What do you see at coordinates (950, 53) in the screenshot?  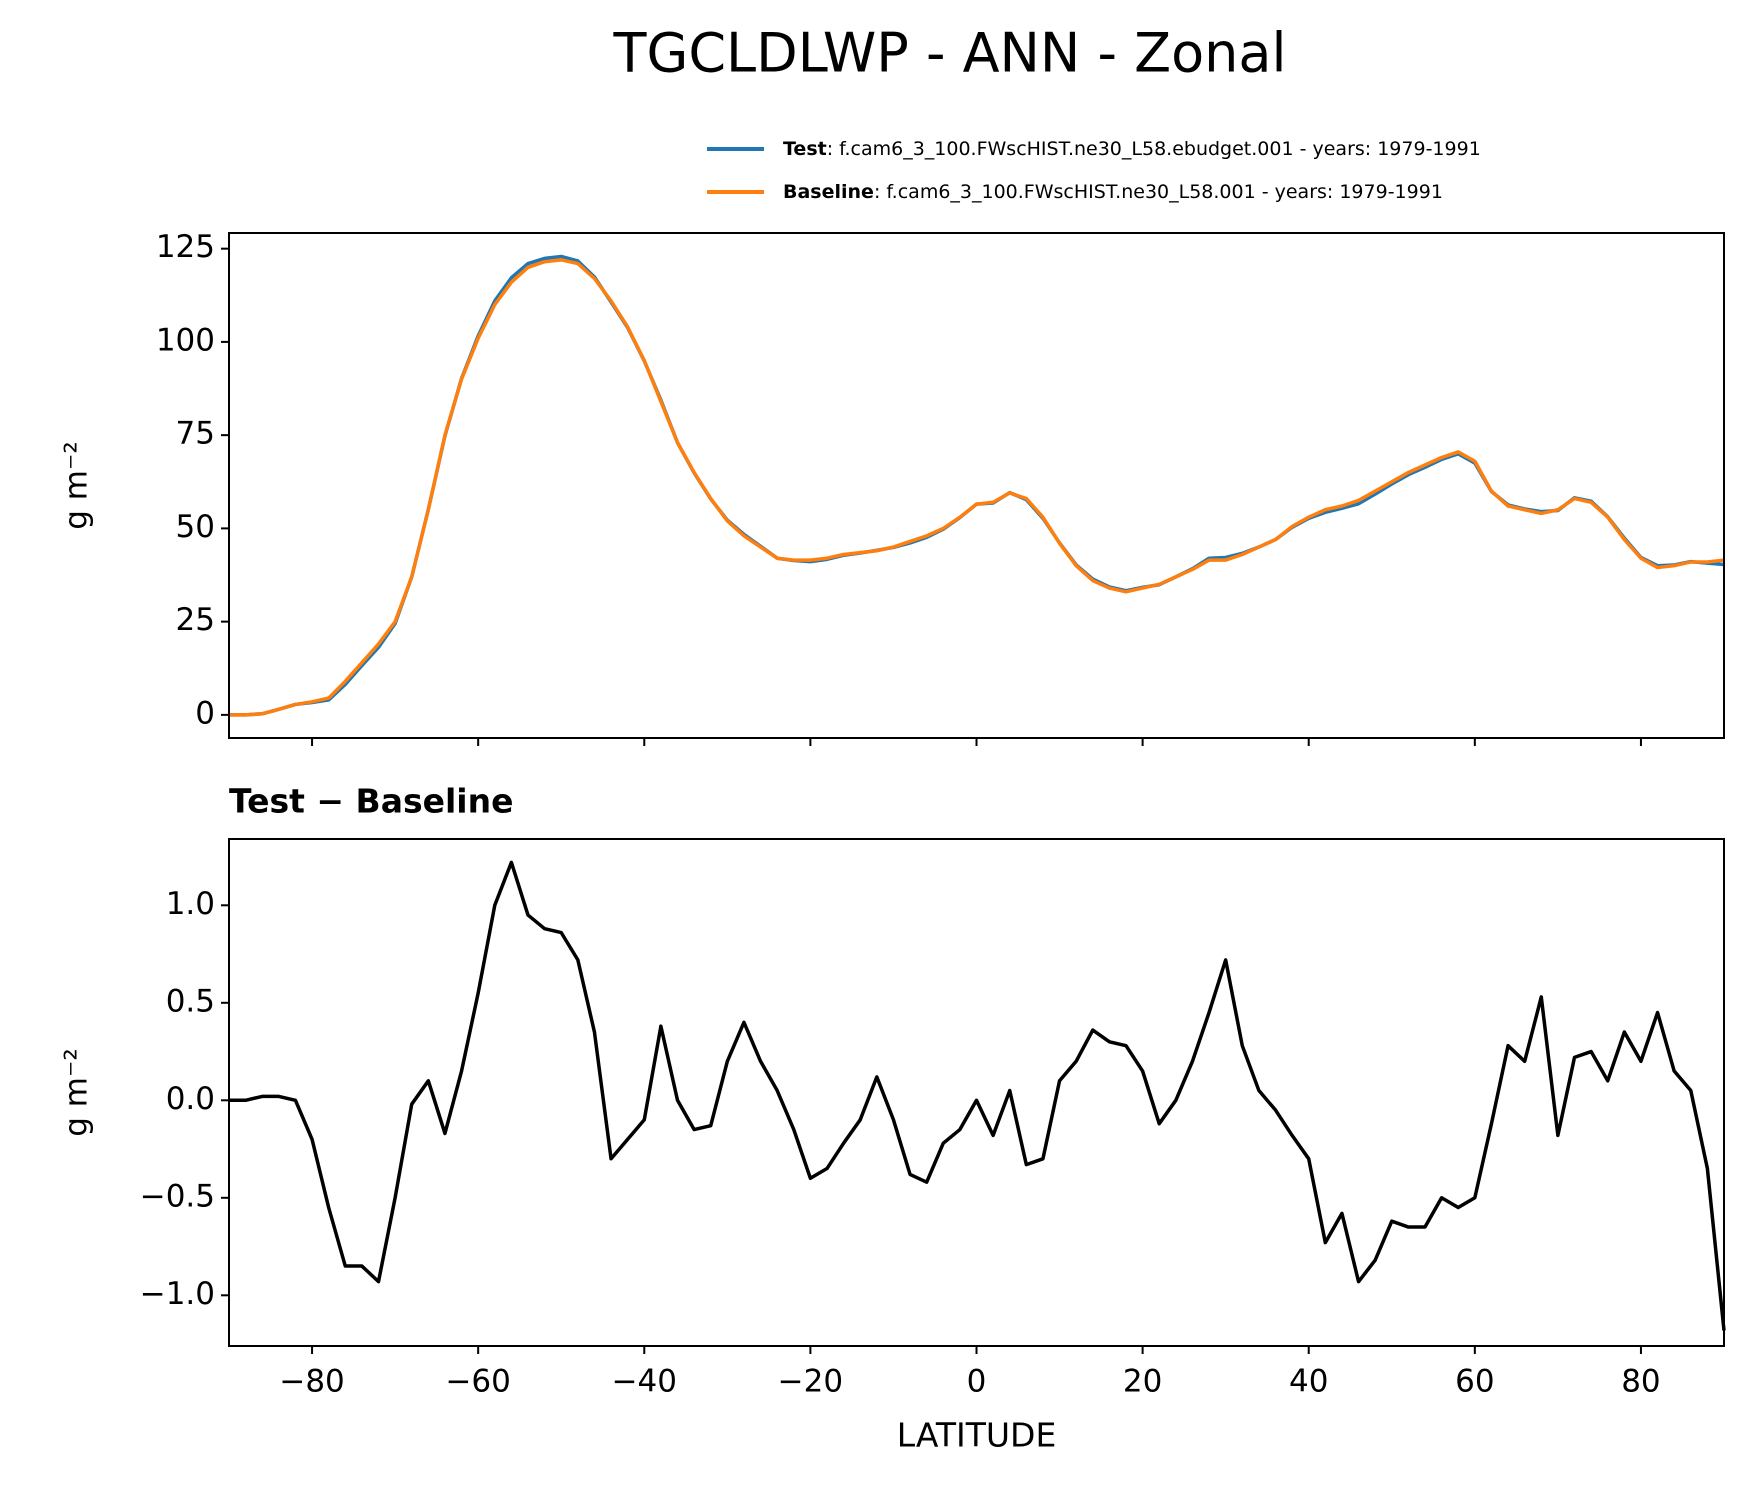 I see `figure-title: TGCLDLWP - ANN - Zonal` at bounding box center [950, 53].